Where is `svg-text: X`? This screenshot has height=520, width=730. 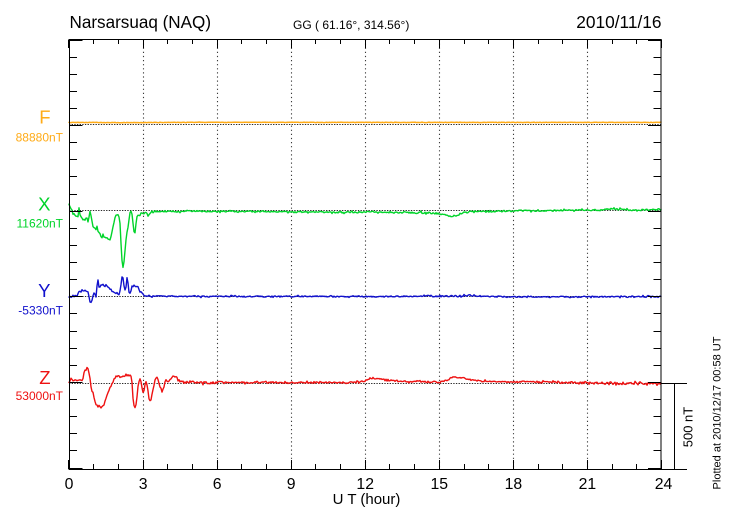 svg-text: X is located at coordinates (44, 204).